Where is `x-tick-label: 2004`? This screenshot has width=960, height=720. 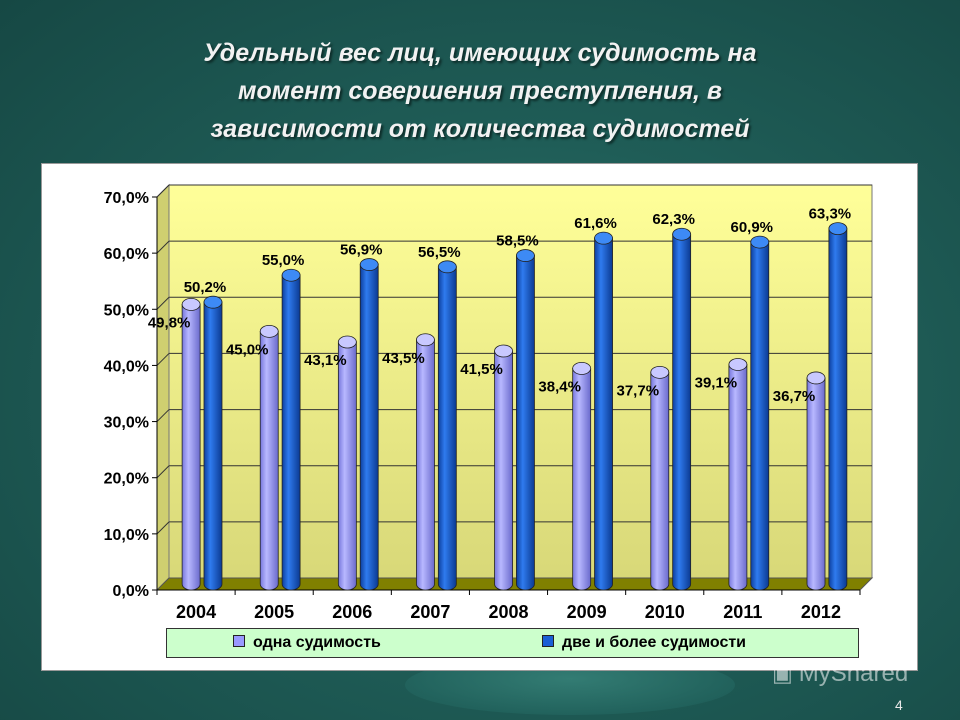 x-tick-label: 2004 is located at coordinates (196, 612).